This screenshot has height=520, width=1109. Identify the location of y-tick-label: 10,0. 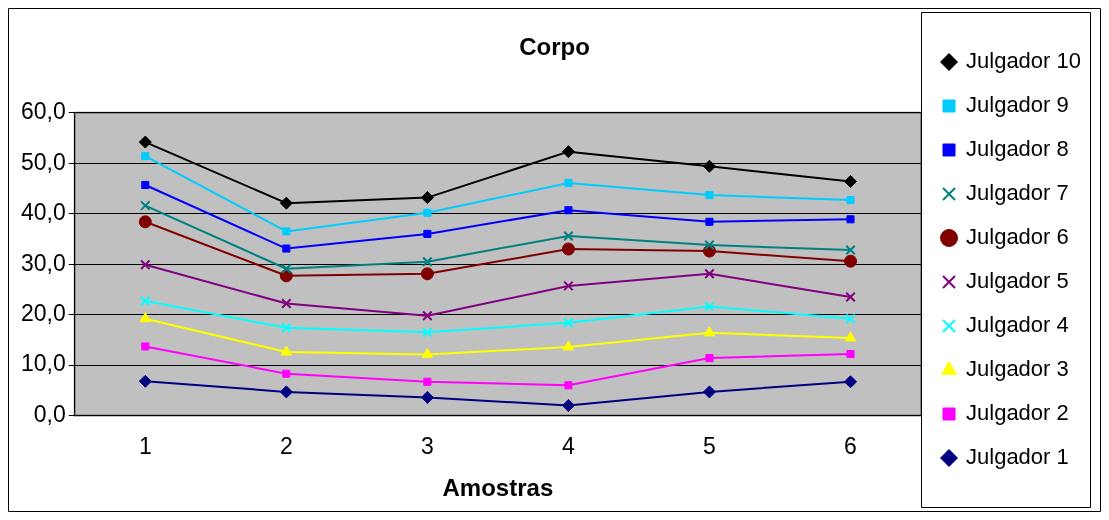
(43, 363).